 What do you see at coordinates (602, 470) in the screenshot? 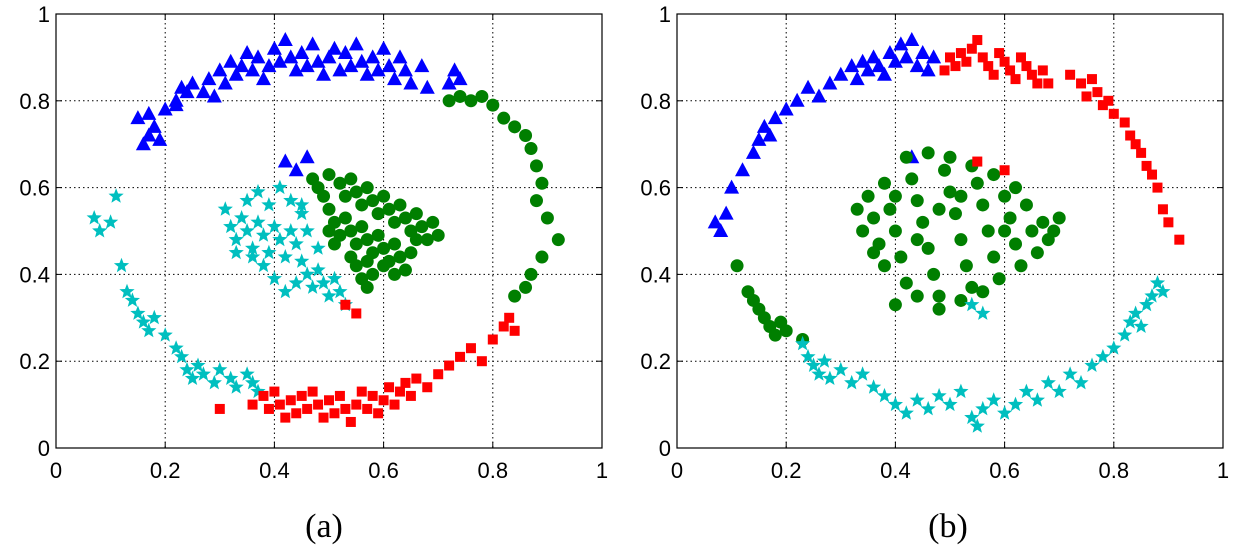
I see `c0-x-tick-label: 1` at bounding box center [602, 470].